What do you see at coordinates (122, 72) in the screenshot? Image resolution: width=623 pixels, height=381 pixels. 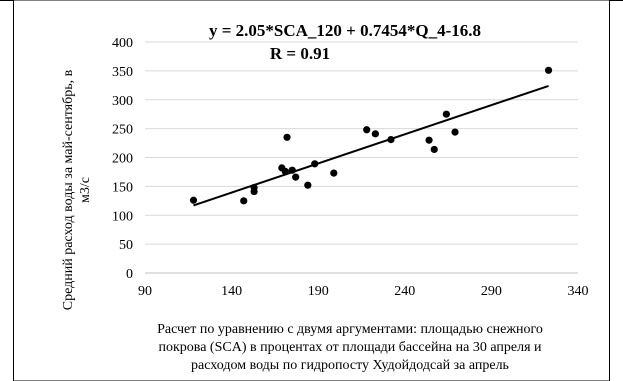 I see `y-tick-label-350: 350` at bounding box center [122, 72].